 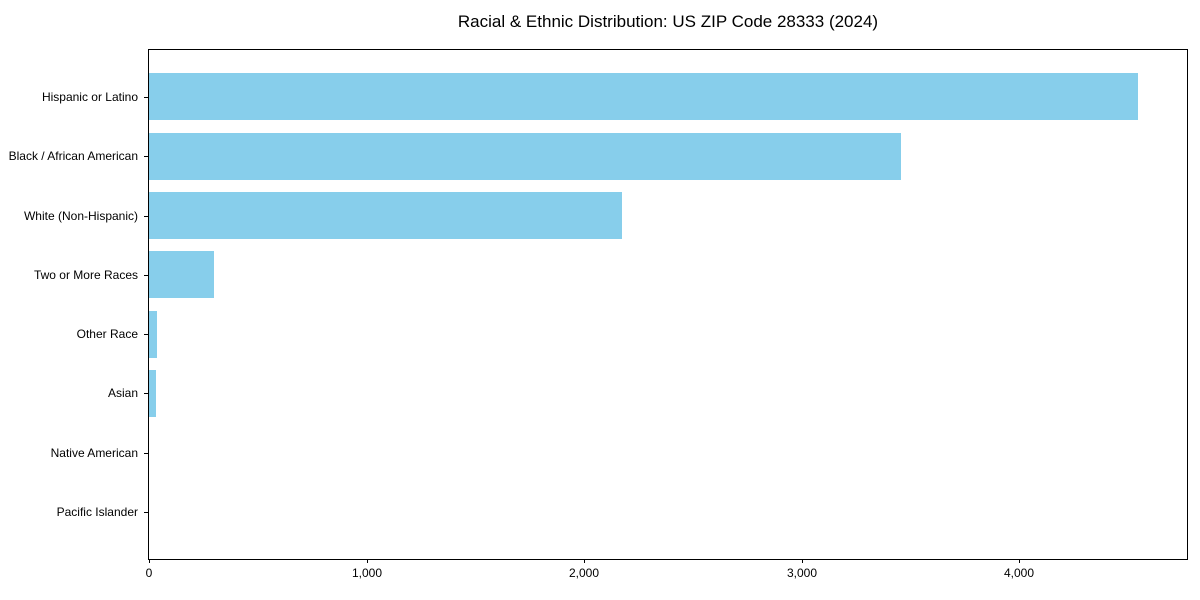 I want to click on bar-hispanic-or-latino, so click(x=643, y=97).